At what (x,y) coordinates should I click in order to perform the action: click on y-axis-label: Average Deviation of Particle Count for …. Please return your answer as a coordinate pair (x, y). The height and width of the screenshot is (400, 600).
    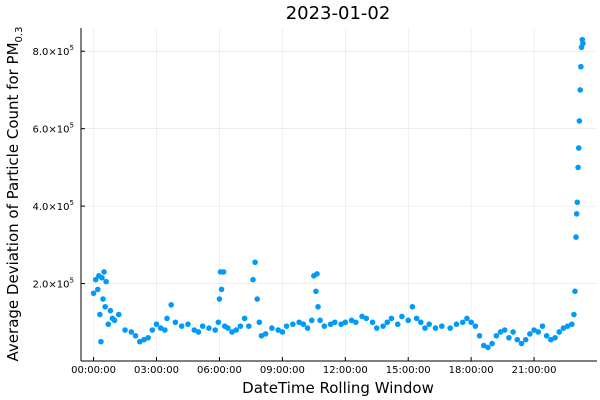
    Looking at the image, I should click on (14, 194).